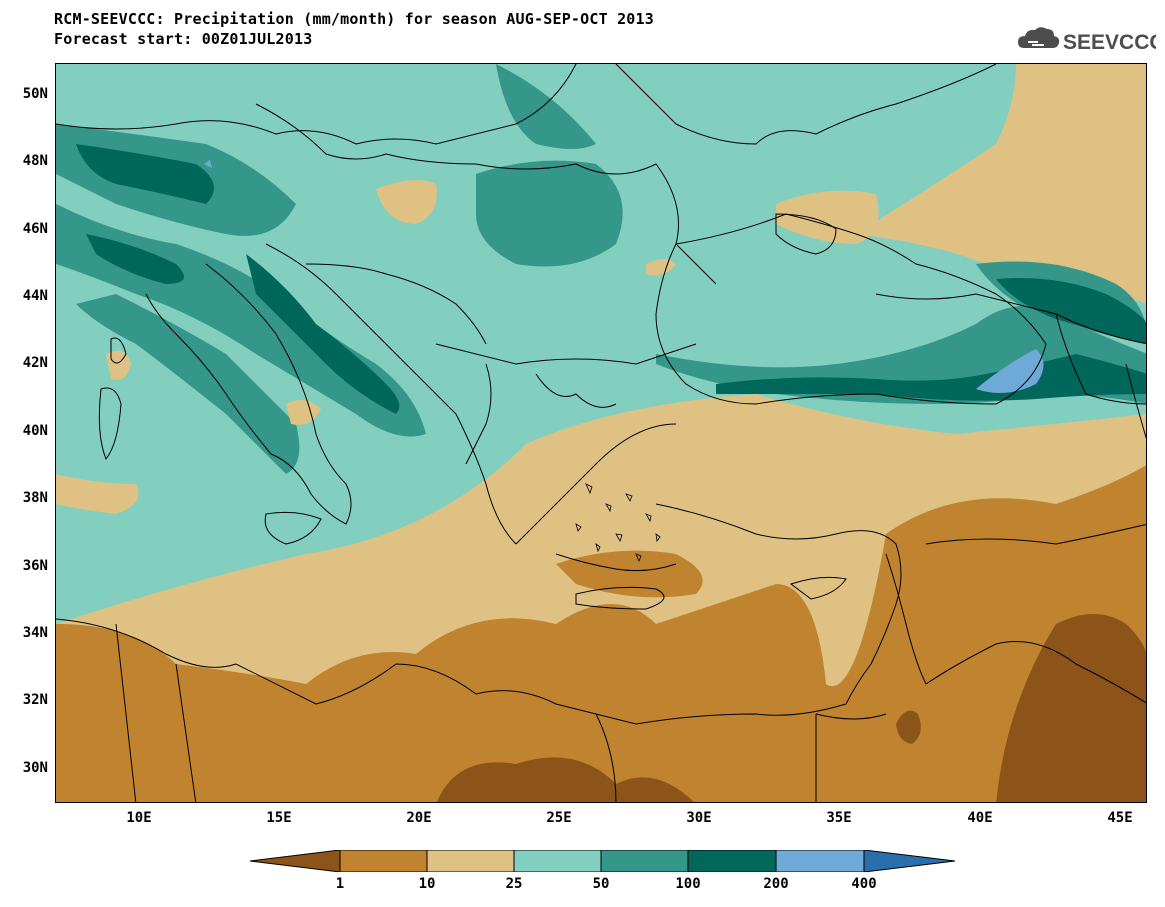  What do you see at coordinates (864, 884) in the screenshot?
I see `colorbar-label-400: 400` at bounding box center [864, 884].